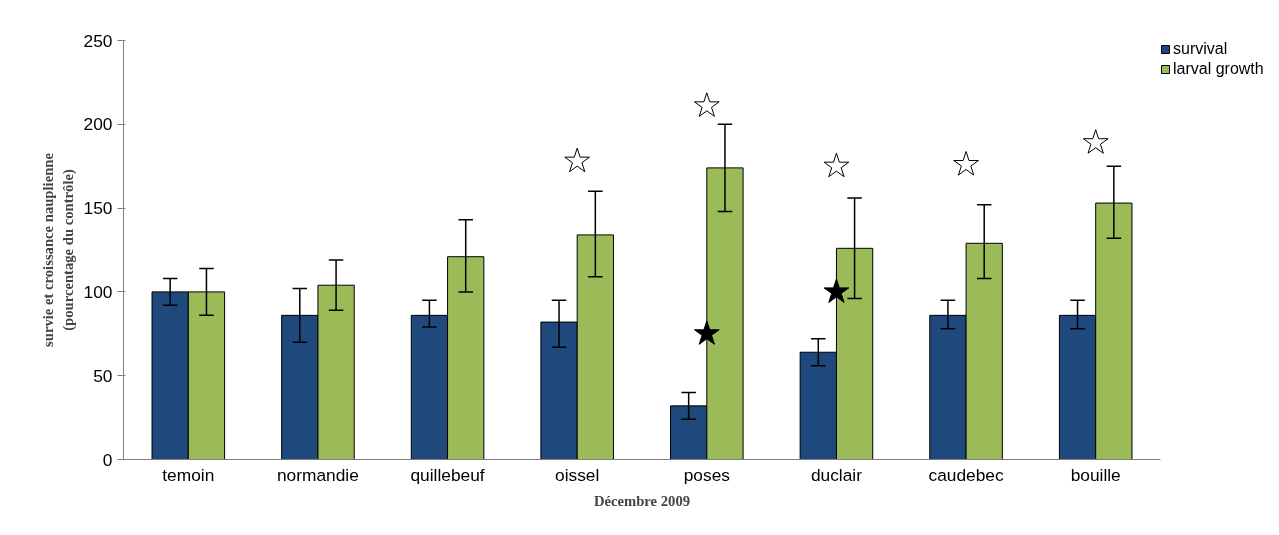 The height and width of the screenshot is (535, 1279). What do you see at coordinates (836, 474) in the screenshot?
I see `x-tick-label: duclair` at bounding box center [836, 474].